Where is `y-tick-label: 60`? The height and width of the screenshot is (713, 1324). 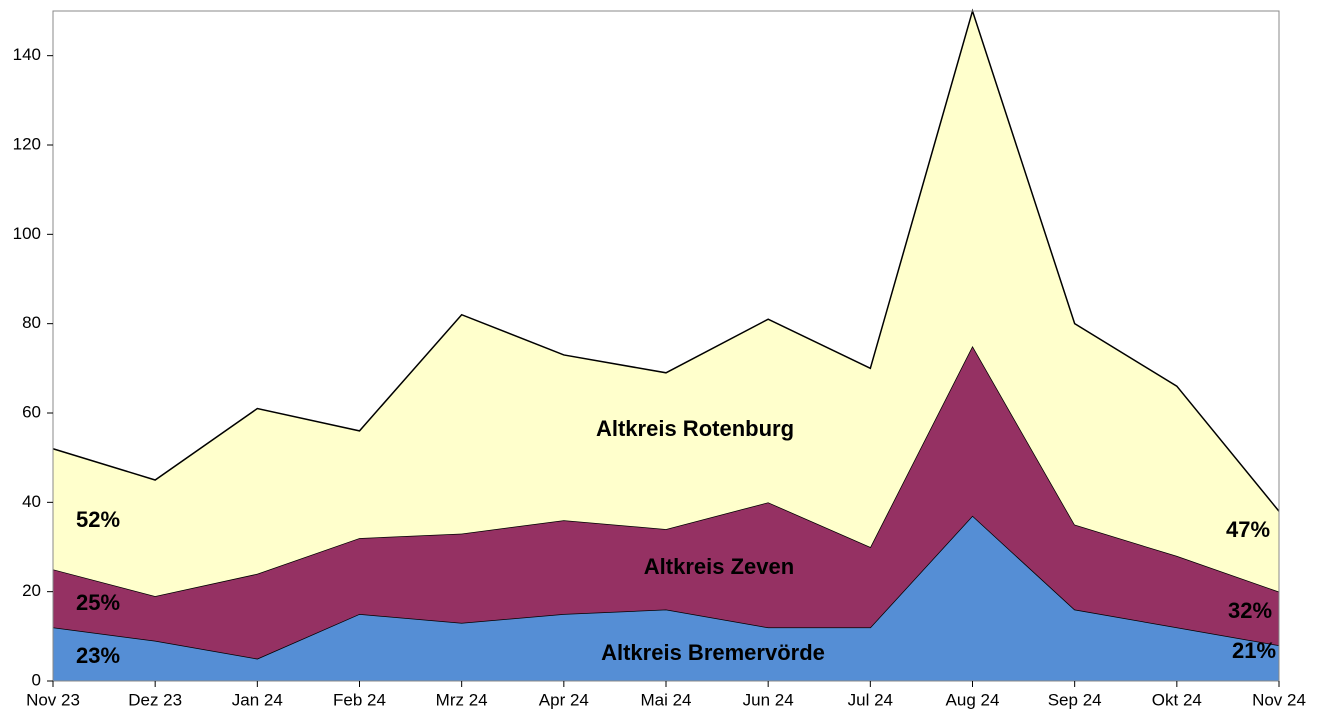
y-tick-label: 60 is located at coordinates (31, 411).